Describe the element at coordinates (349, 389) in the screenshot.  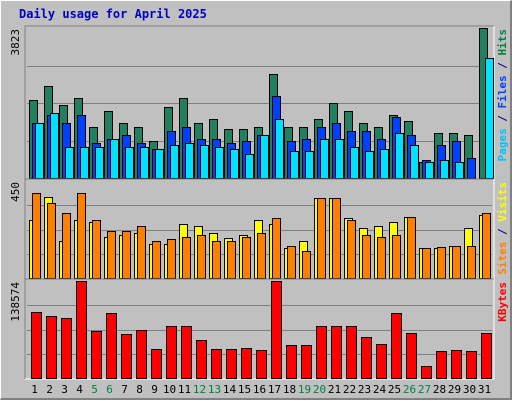
I see `x-tick-label-day-22: 22` at that location.